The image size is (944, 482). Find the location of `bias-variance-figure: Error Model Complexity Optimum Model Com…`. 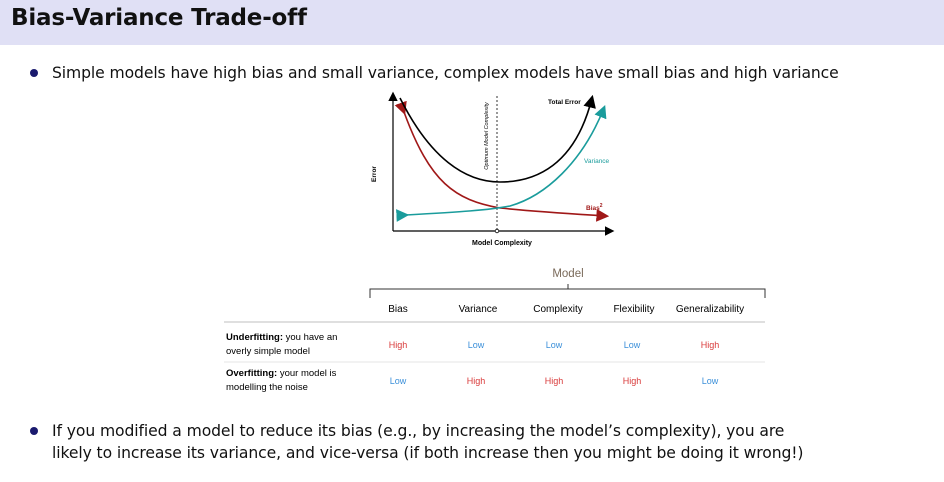

bias-variance-figure: Error Model Complexity Optimum Model Com… is located at coordinates (493, 169).